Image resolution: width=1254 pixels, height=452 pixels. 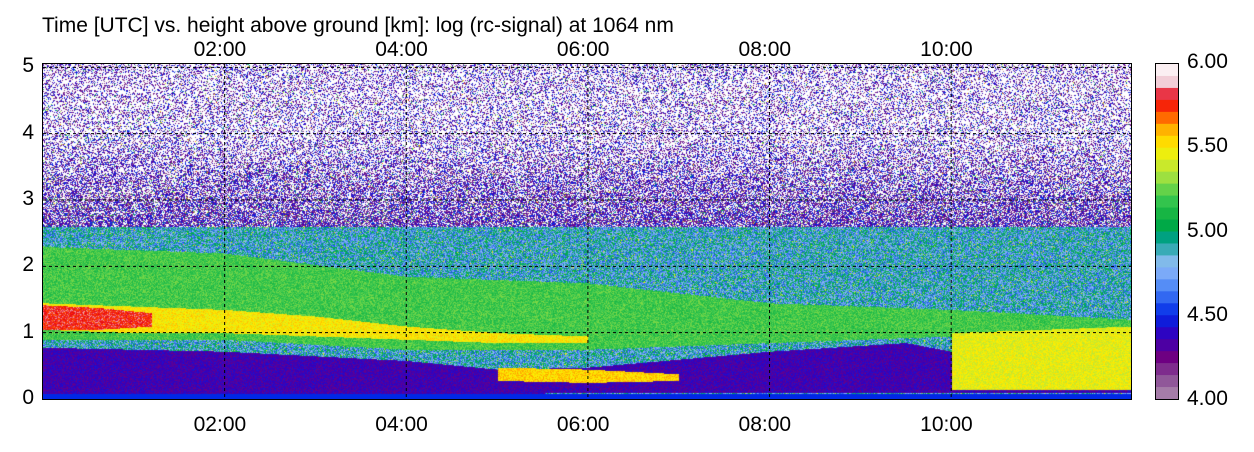 I want to click on colorbar, so click(x=1167, y=231).